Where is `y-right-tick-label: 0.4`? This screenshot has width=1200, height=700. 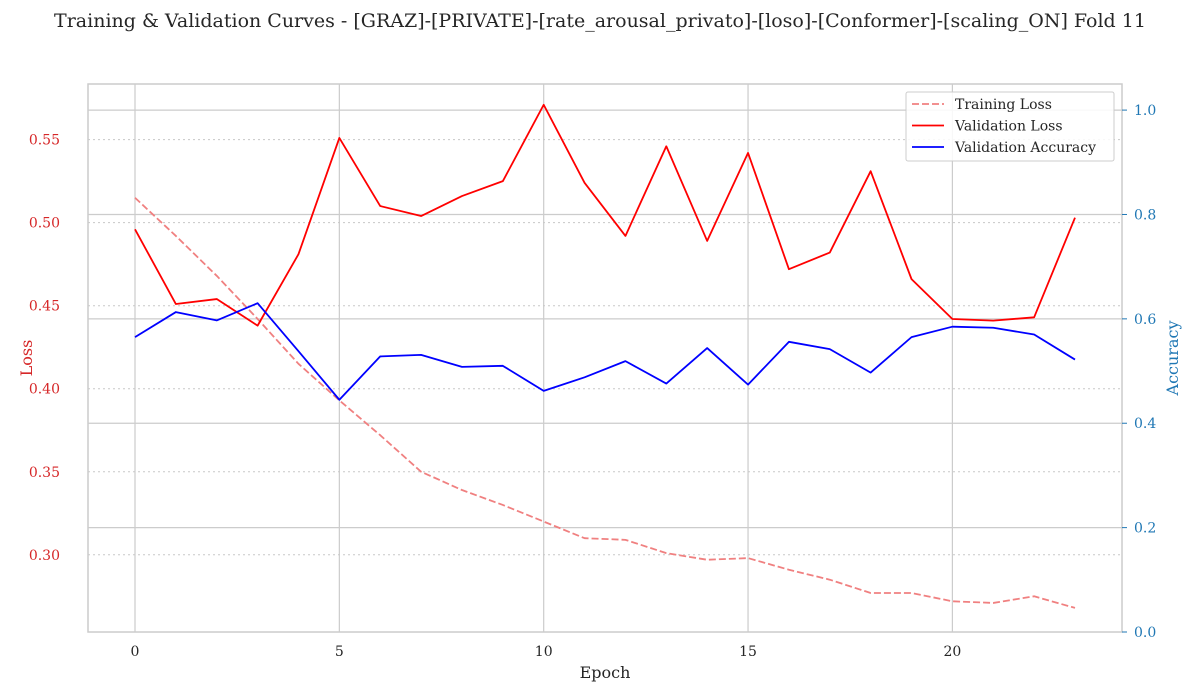 y-right-tick-label: 0.4 is located at coordinates (1145, 424).